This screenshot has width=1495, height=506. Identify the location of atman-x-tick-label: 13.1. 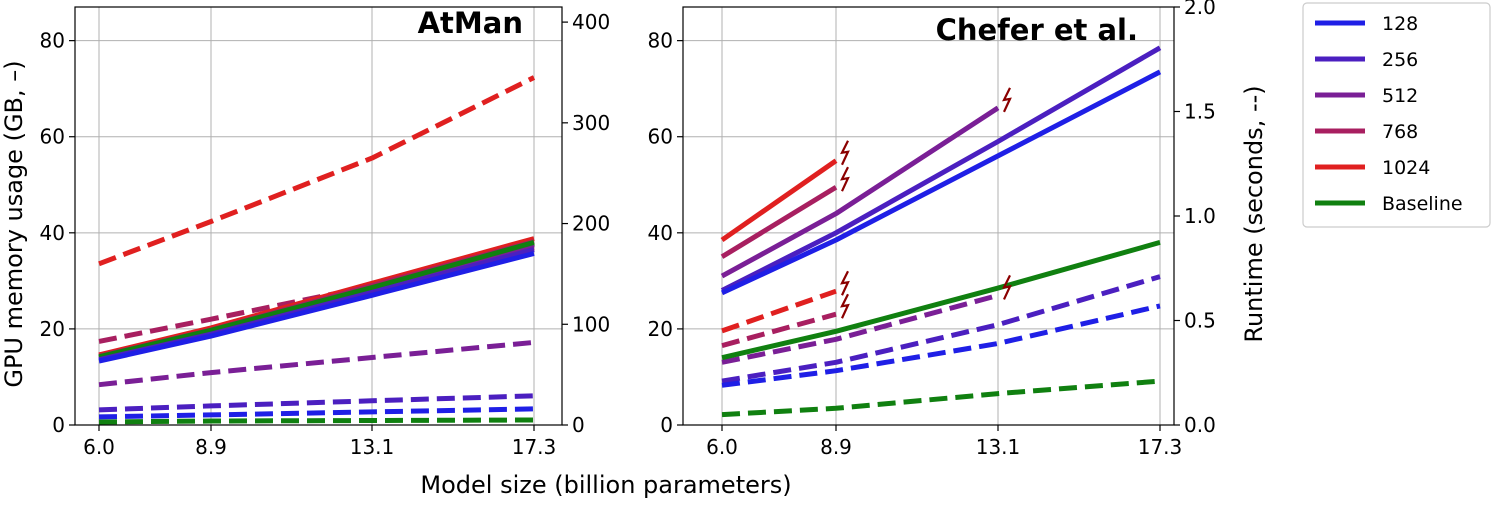
(372, 447).